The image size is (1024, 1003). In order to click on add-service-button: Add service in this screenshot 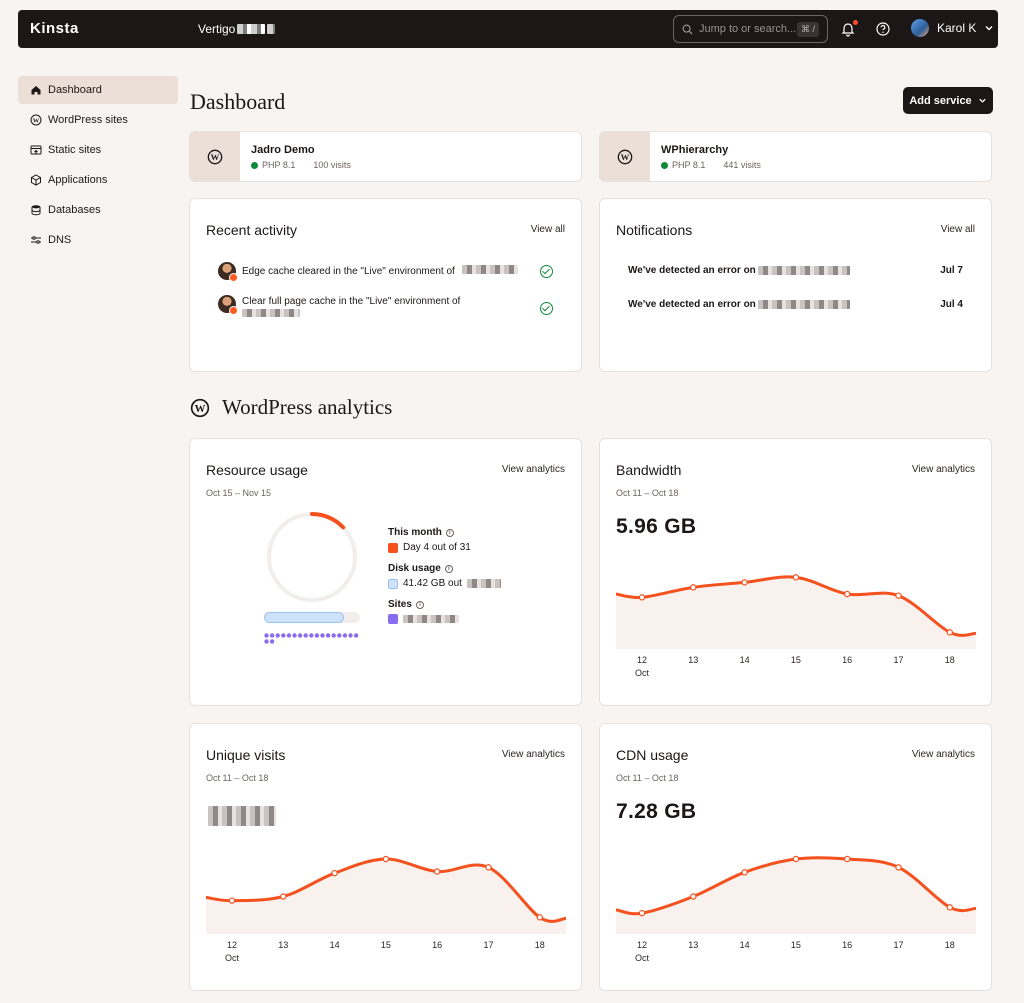, I will do `click(948, 100)`.